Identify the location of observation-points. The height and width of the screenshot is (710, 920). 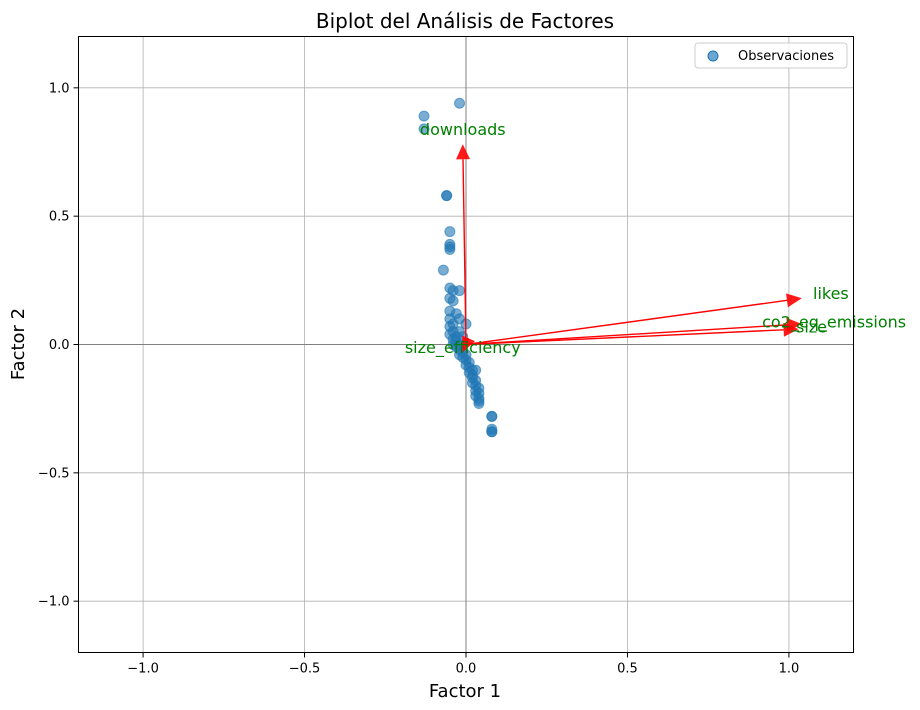
(458, 267).